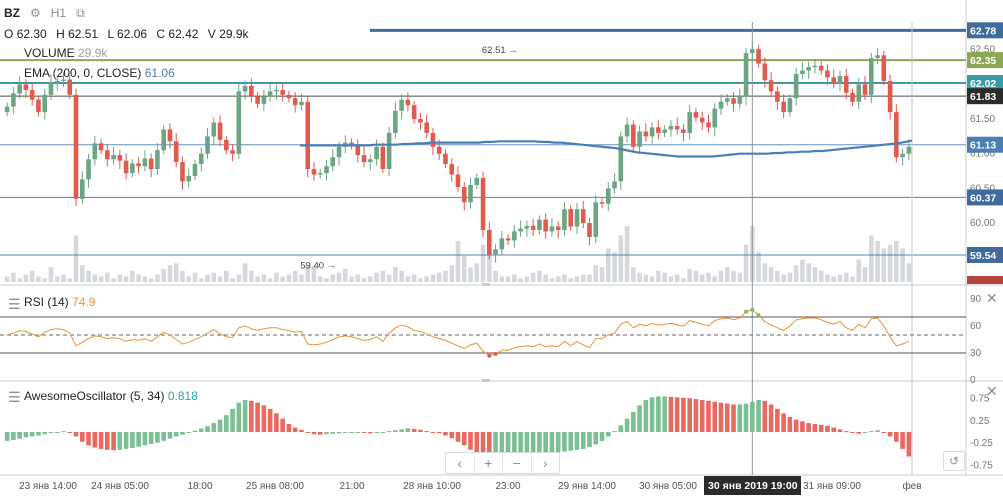 The image size is (1003, 496). Describe the element at coordinates (982, 50) in the screenshot. I see `y-tick-label: 62.50` at that location.